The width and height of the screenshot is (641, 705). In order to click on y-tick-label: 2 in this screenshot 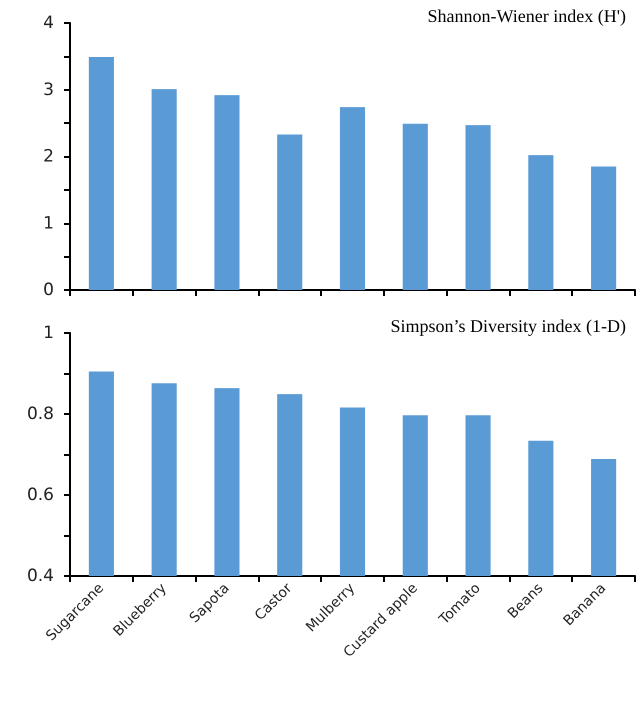, I will do `click(48, 156)`.